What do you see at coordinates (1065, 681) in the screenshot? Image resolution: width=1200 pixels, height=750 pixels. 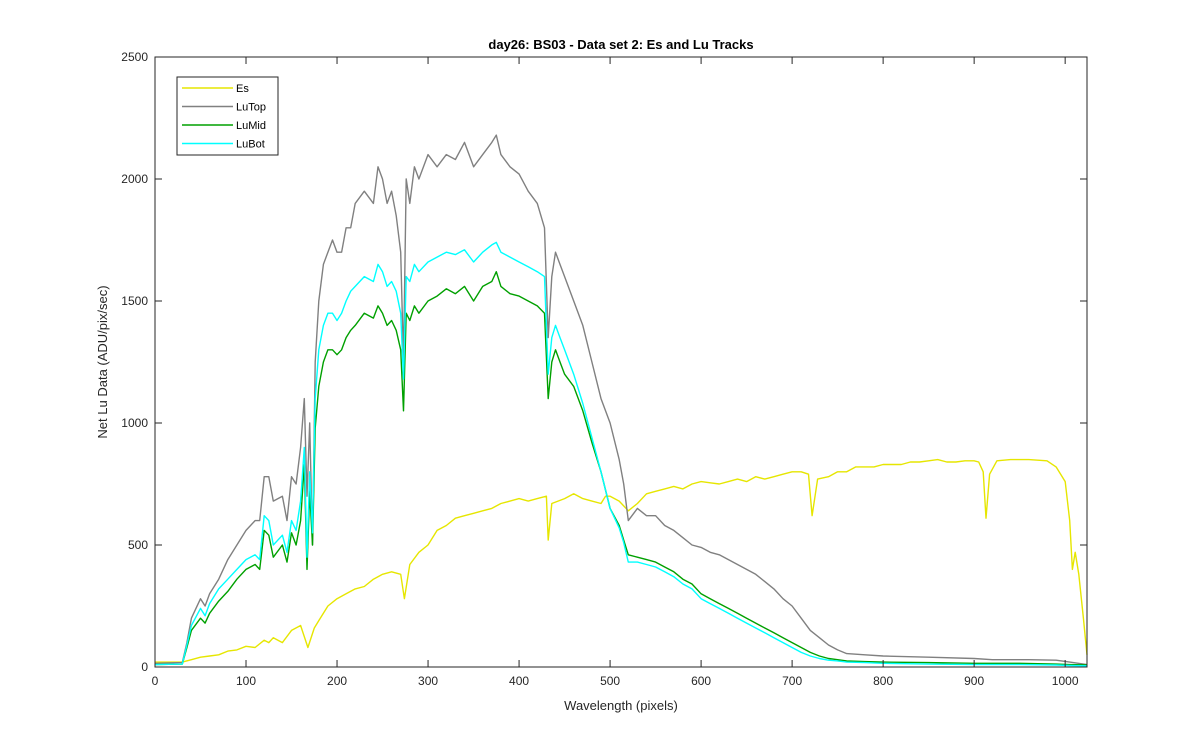 I see `x-tick-label: 1000` at bounding box center [1065, 681].